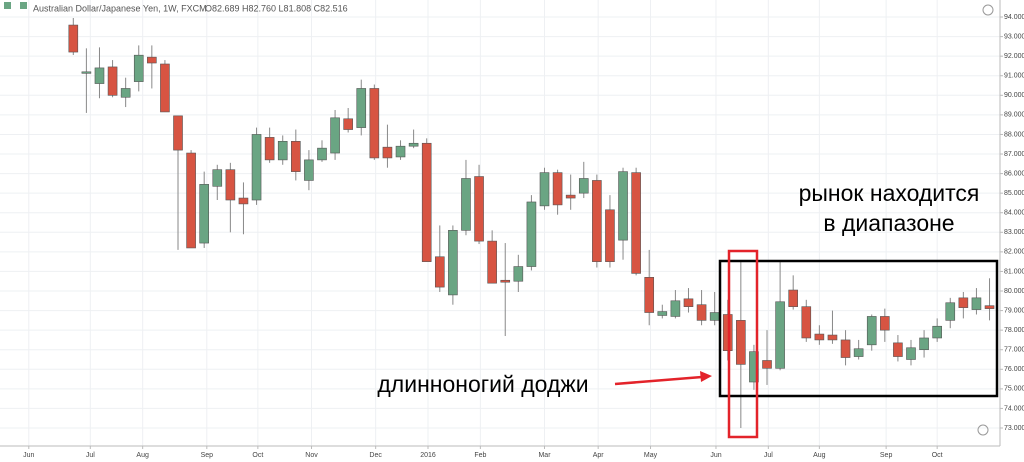 This screenshot has height=462, width=1024. I want to click on y-tick-label: 87.000, so click(1014, 154).